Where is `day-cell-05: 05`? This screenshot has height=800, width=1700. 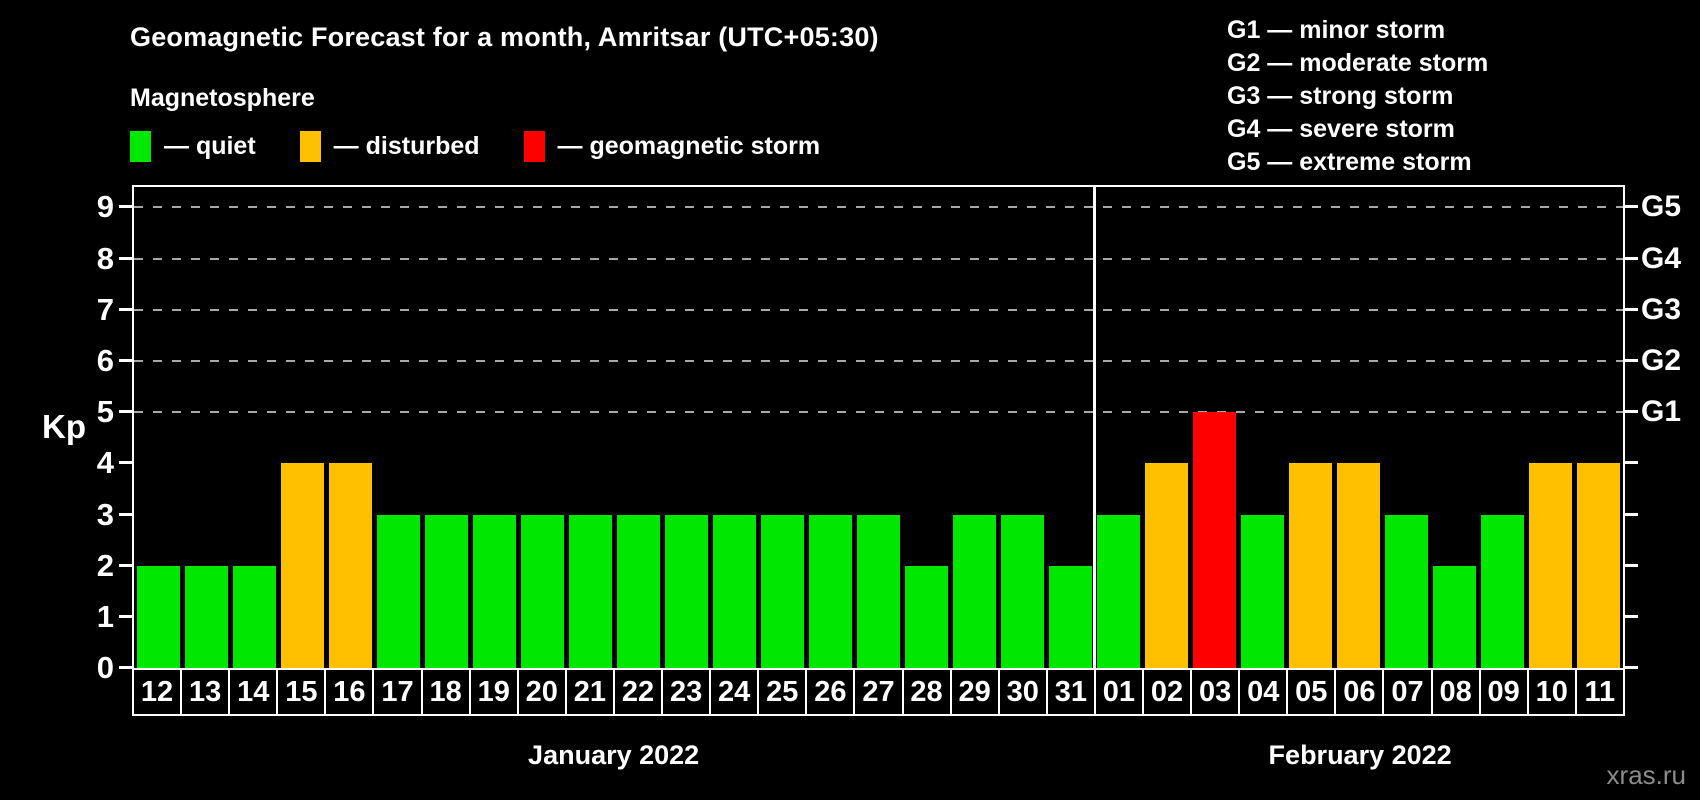
day-cell-05: 05 is located at coordinates (1311, 692).